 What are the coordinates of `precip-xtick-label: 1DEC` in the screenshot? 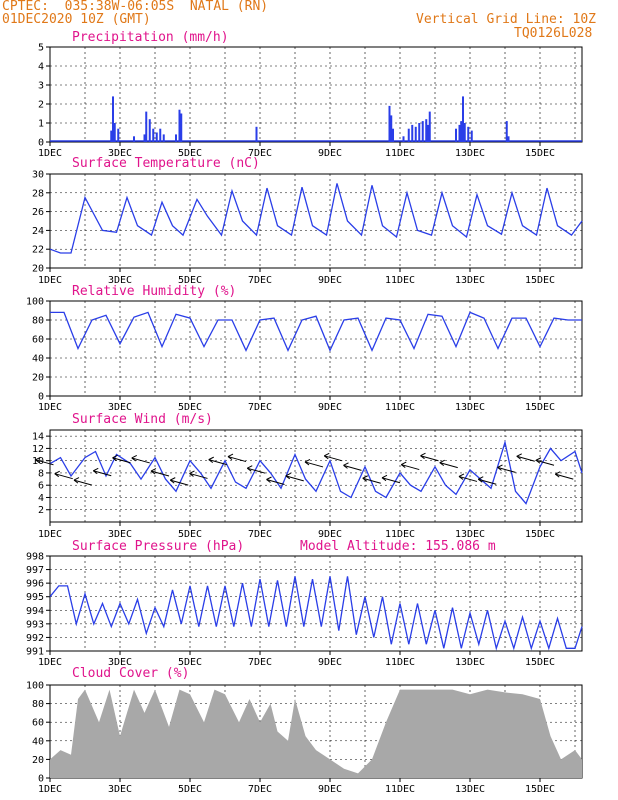 It's located at (50, 153).